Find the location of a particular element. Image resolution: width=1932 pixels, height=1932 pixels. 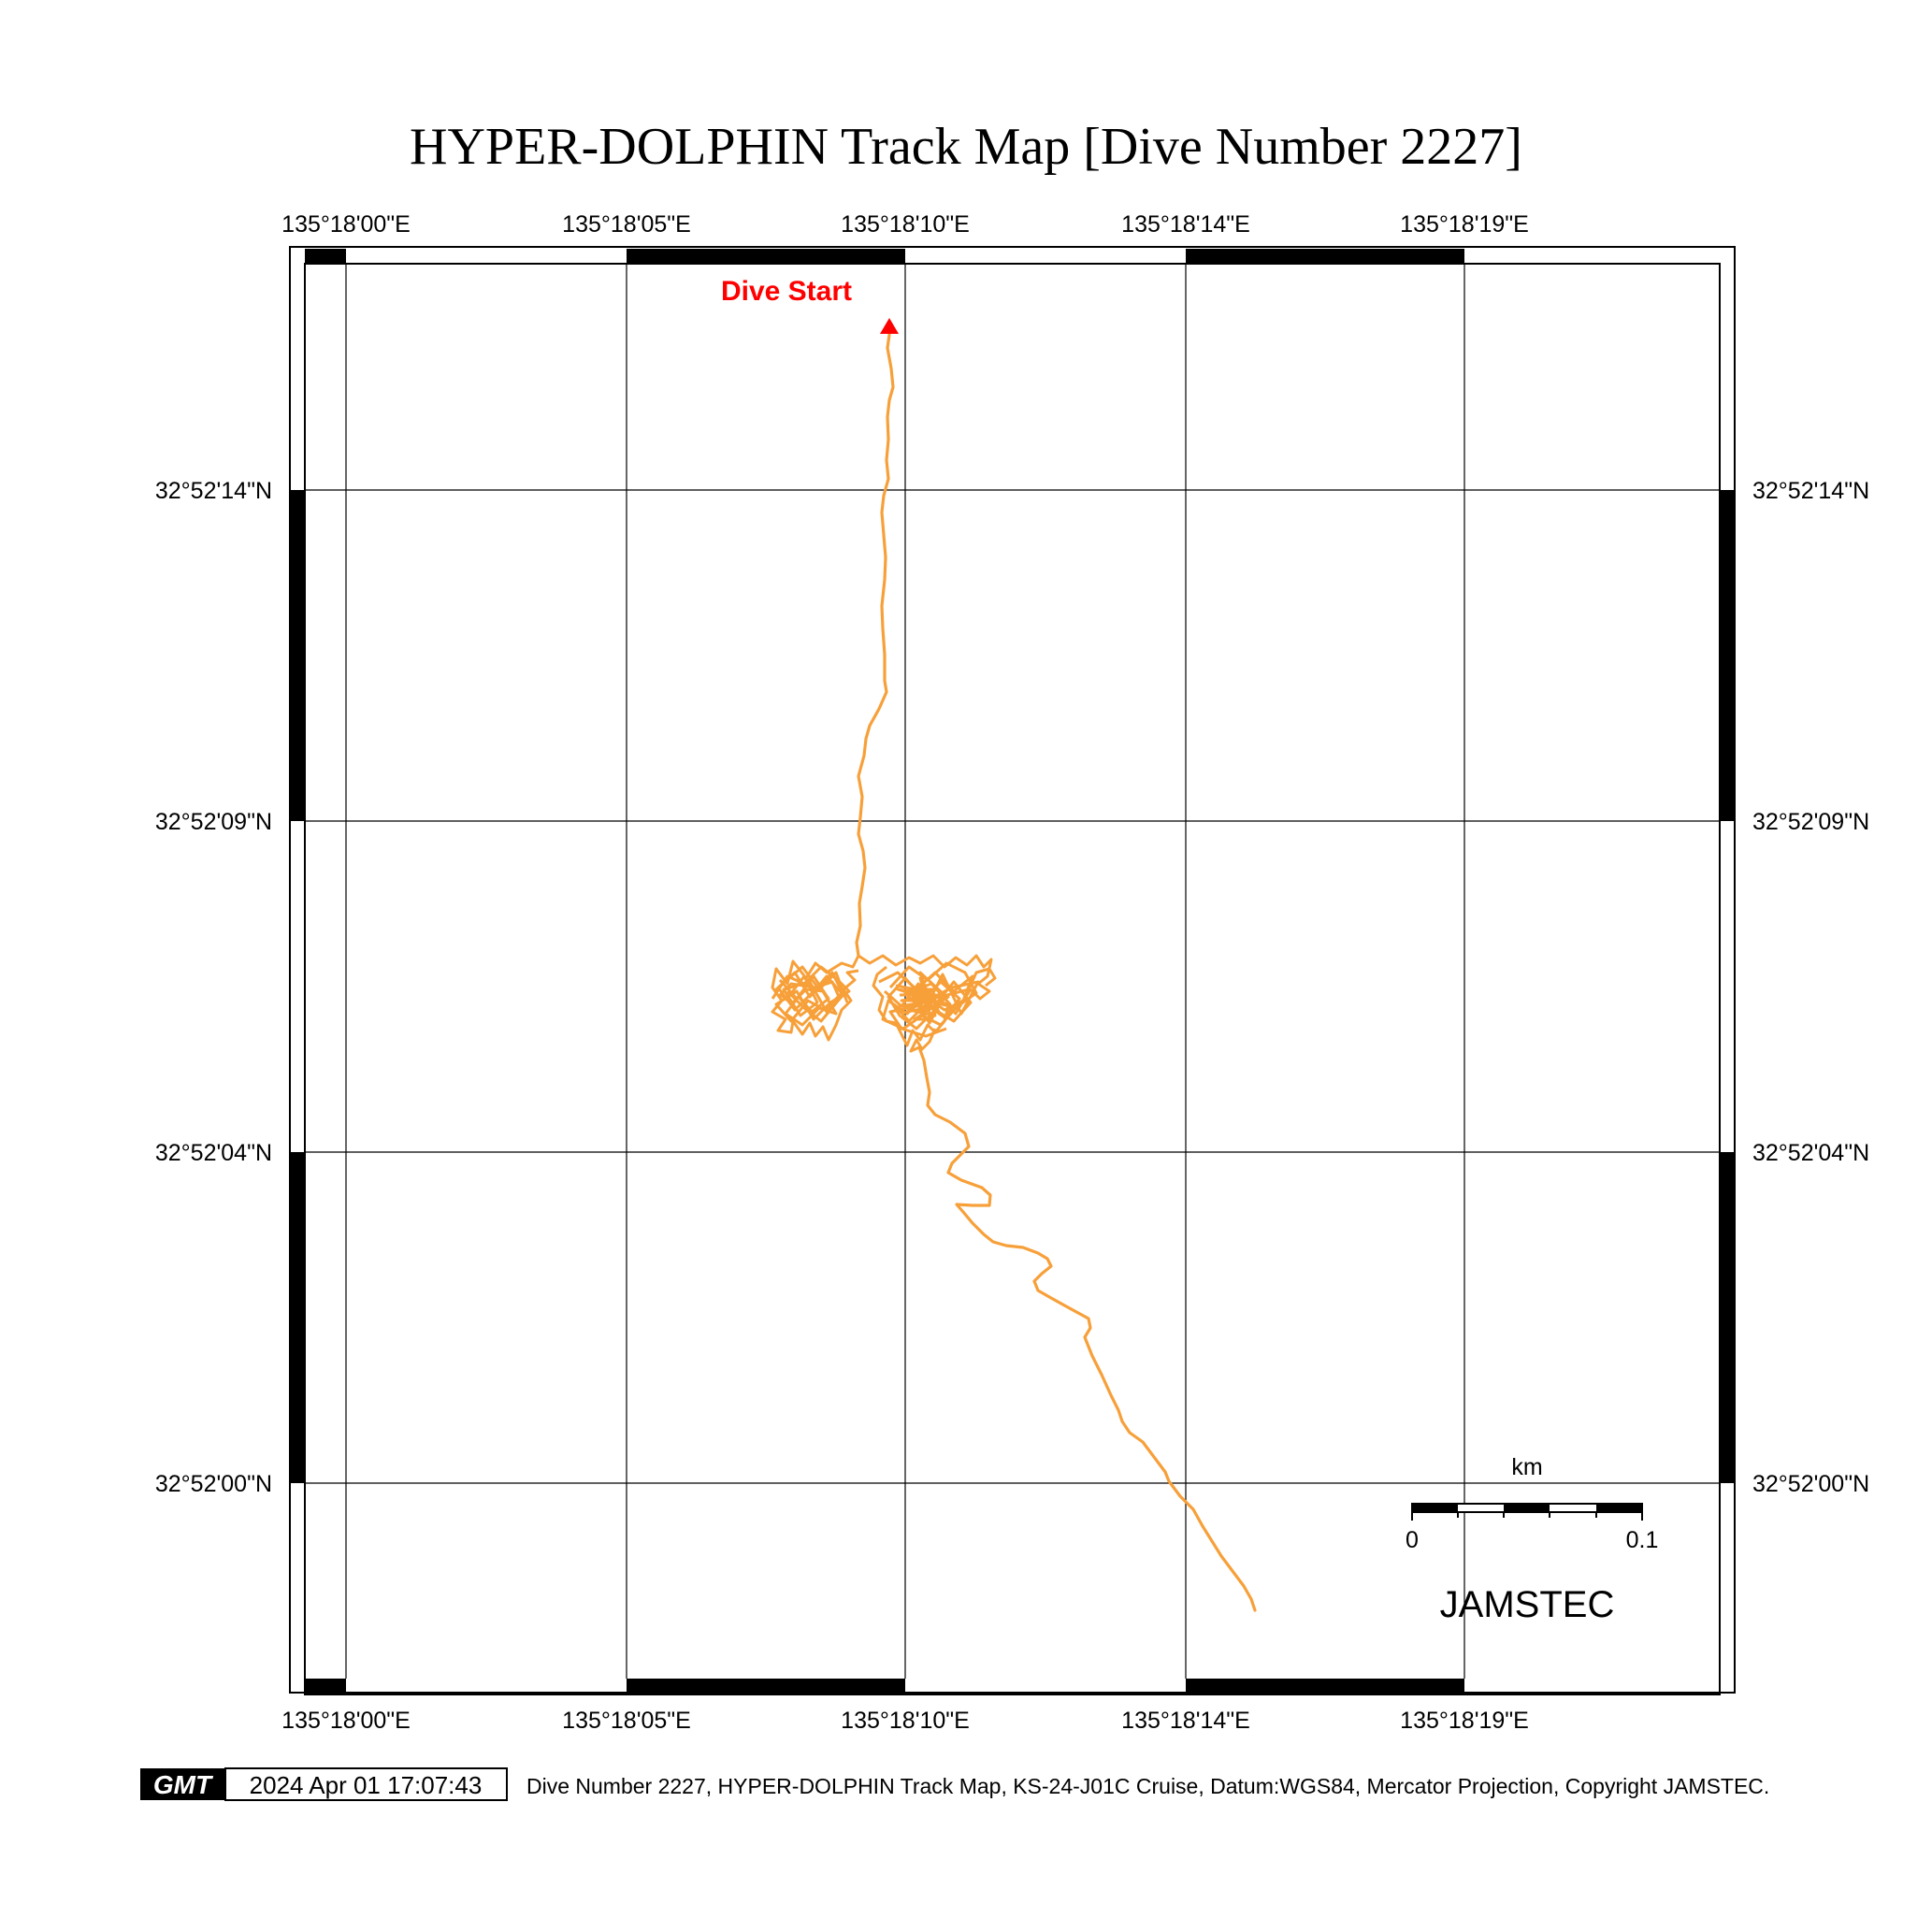

lon-label-top-2: 135°18'05"E is located at coordinates (626, 224).